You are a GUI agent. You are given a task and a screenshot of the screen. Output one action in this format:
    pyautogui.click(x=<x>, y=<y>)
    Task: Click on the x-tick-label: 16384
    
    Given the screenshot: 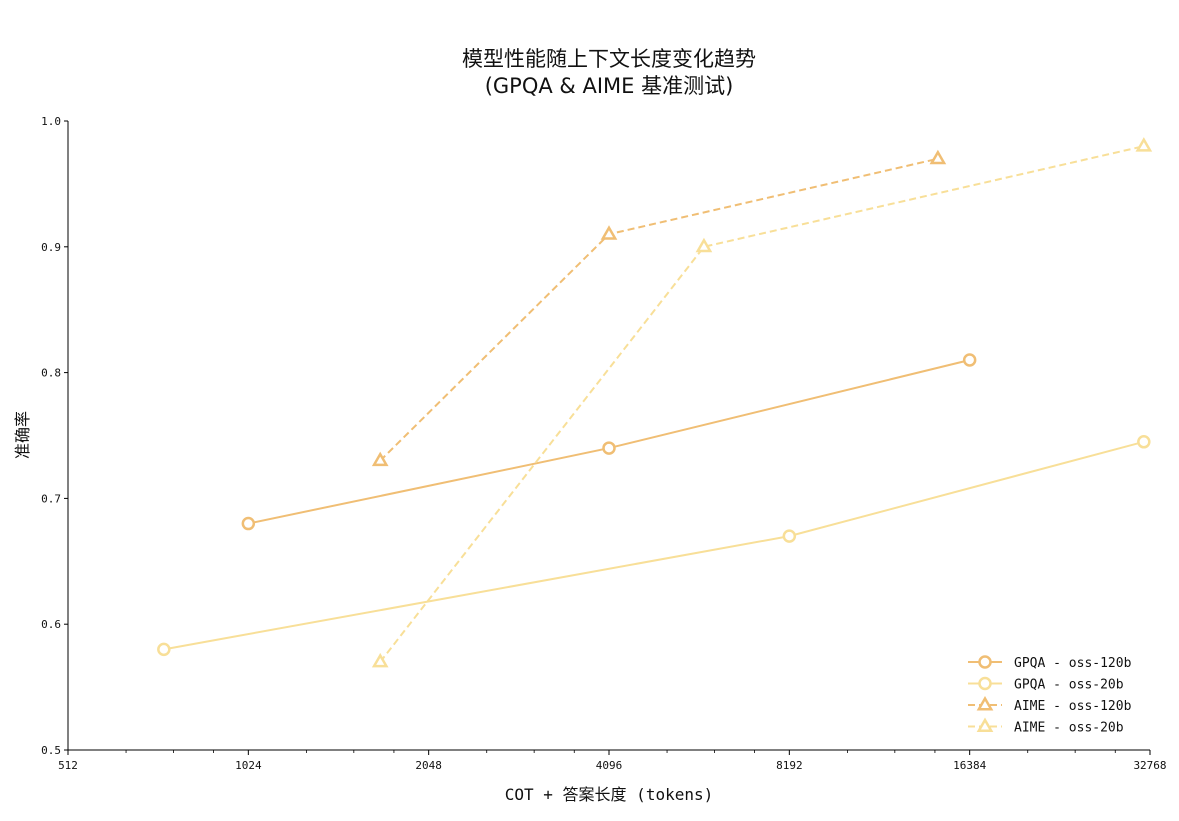 What is the action you would take?
    pyautogui.click(x=969, y=765)
    